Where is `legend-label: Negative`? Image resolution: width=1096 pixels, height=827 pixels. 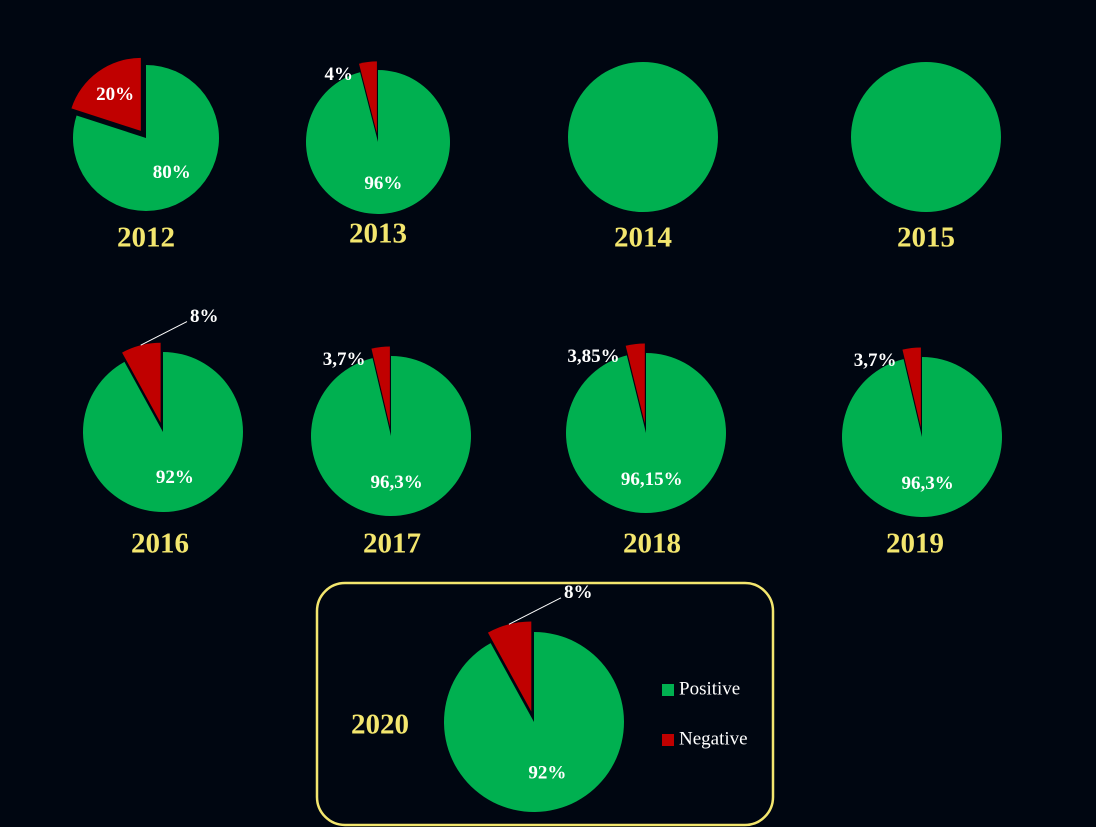 legend-label: Negative is located at coordinates (713, 738).